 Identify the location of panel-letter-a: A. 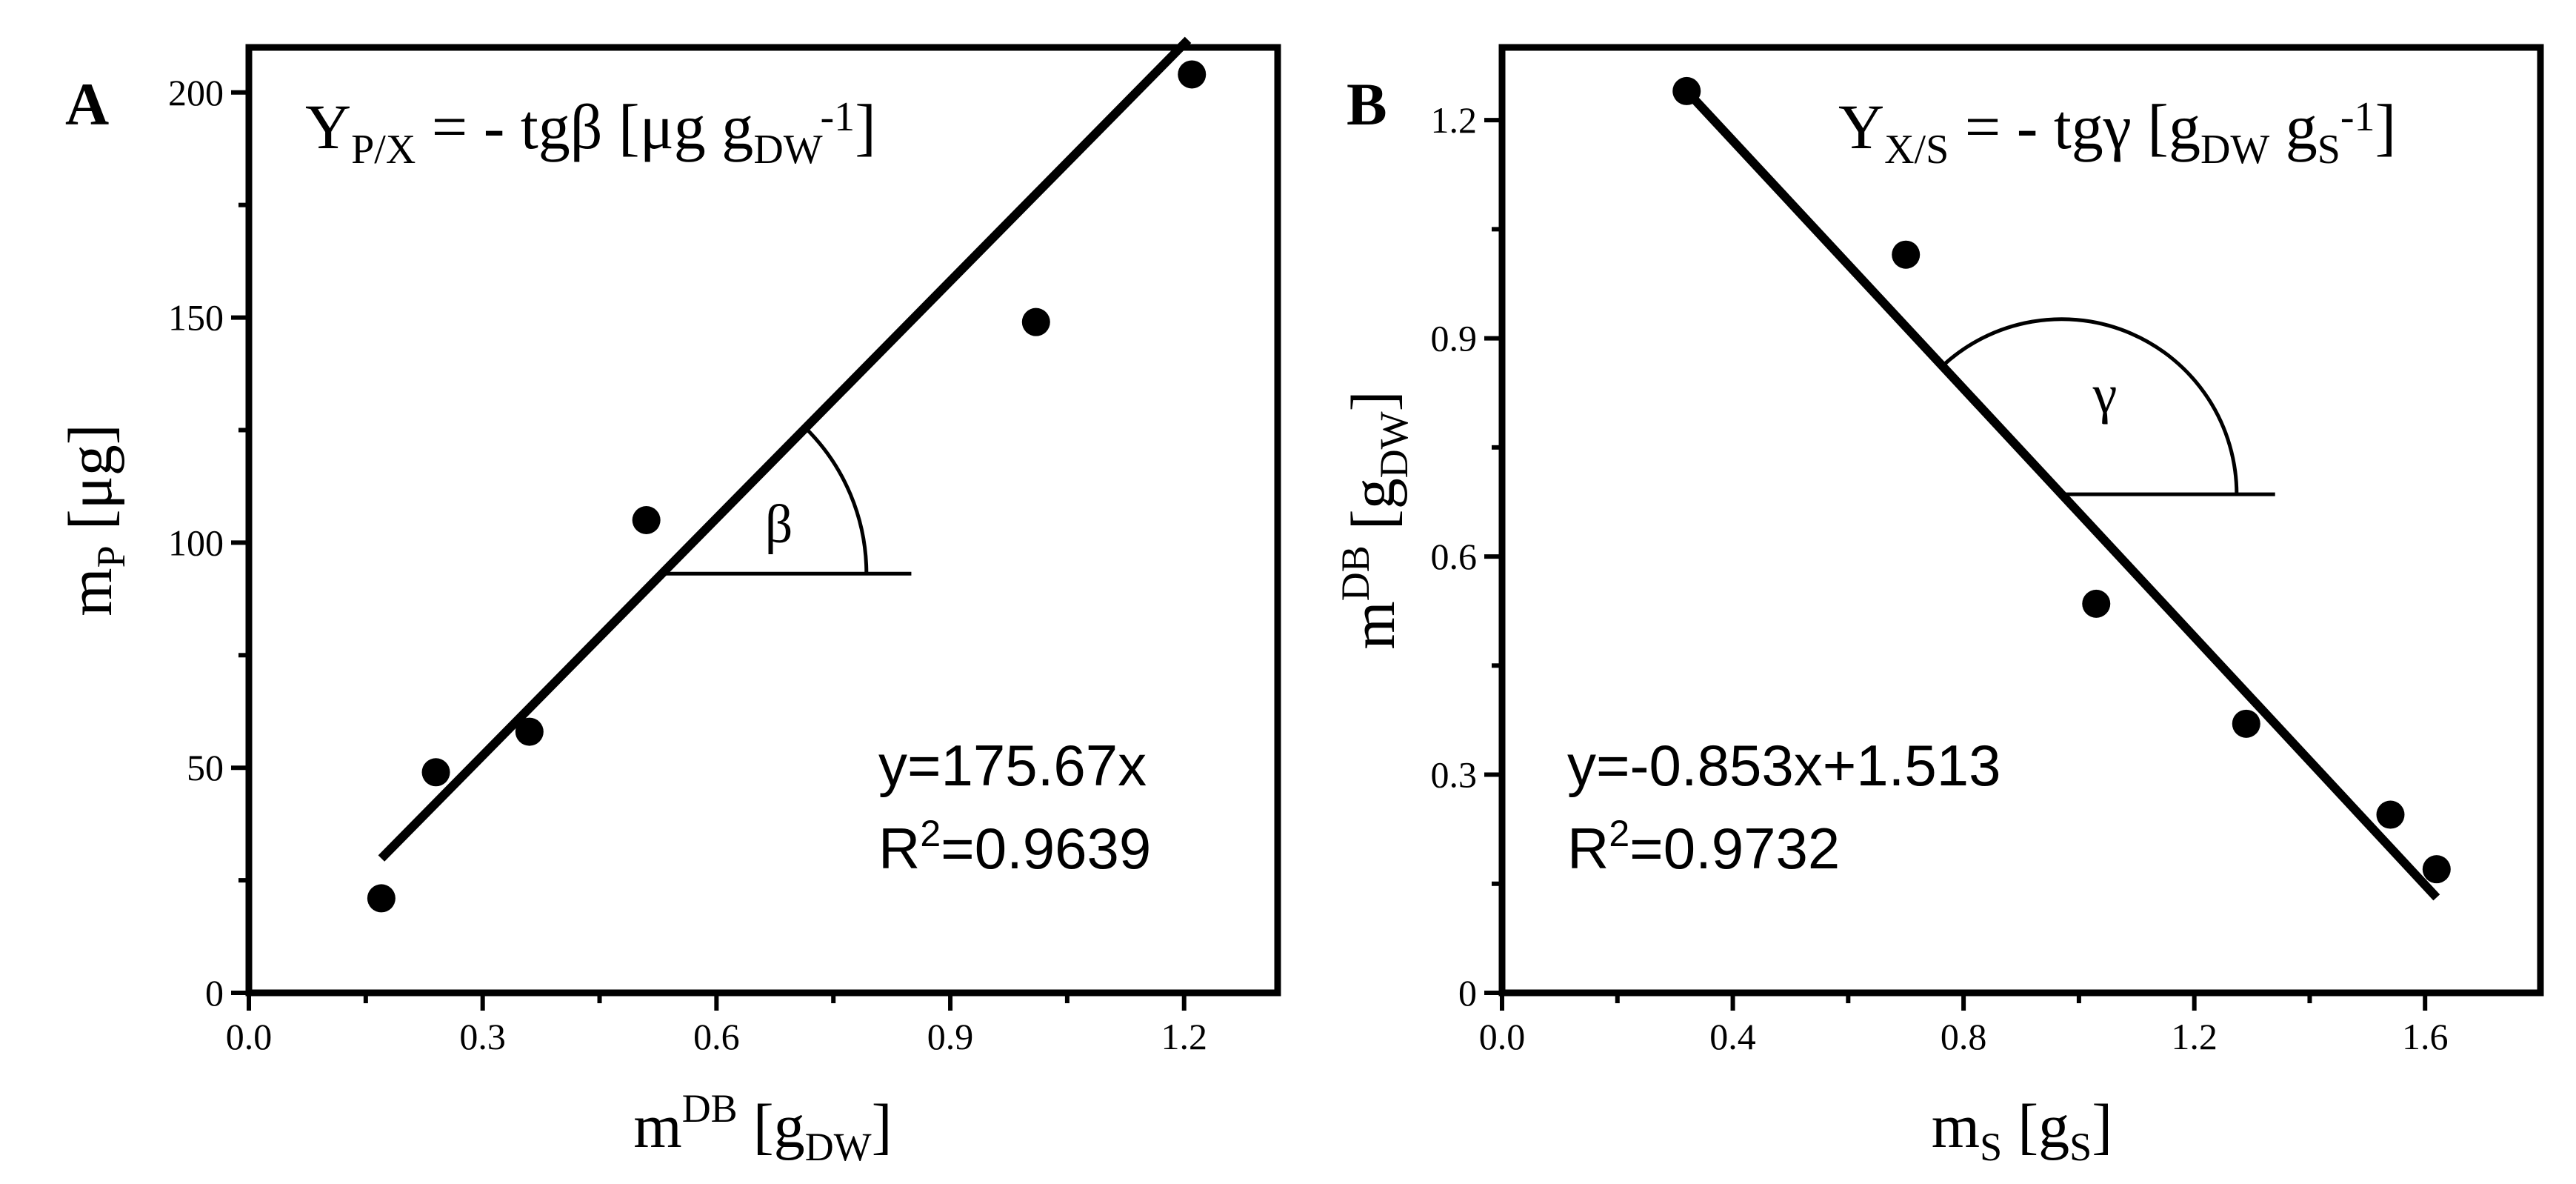
(87, 104).